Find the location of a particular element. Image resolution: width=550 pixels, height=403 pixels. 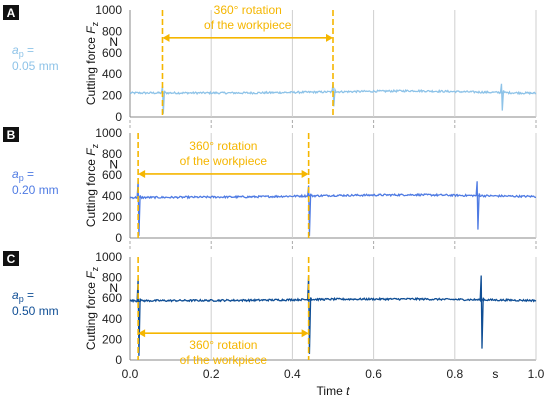

x-tick-label: 1.0 is located at coordinates (536, 374).